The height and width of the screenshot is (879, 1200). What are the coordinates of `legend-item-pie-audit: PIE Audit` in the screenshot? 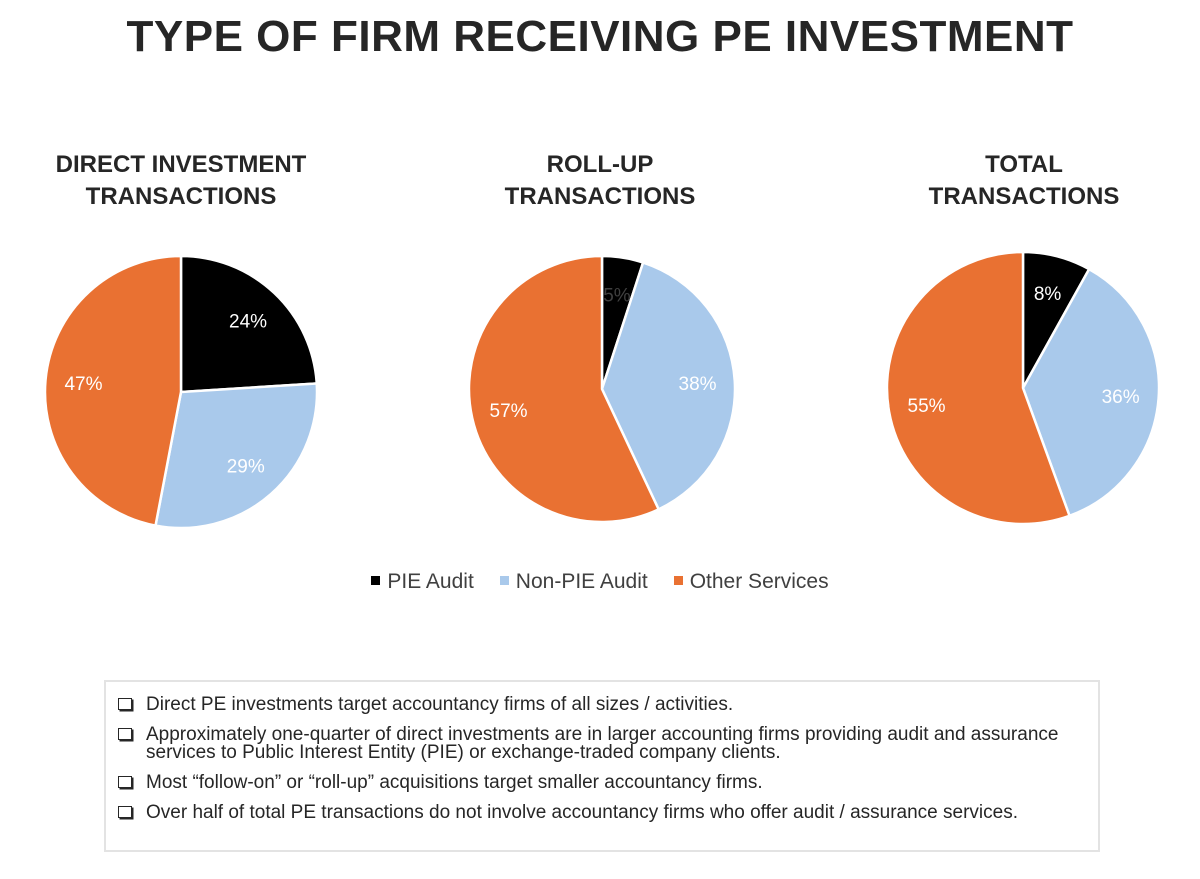 It's located at (422, 582).